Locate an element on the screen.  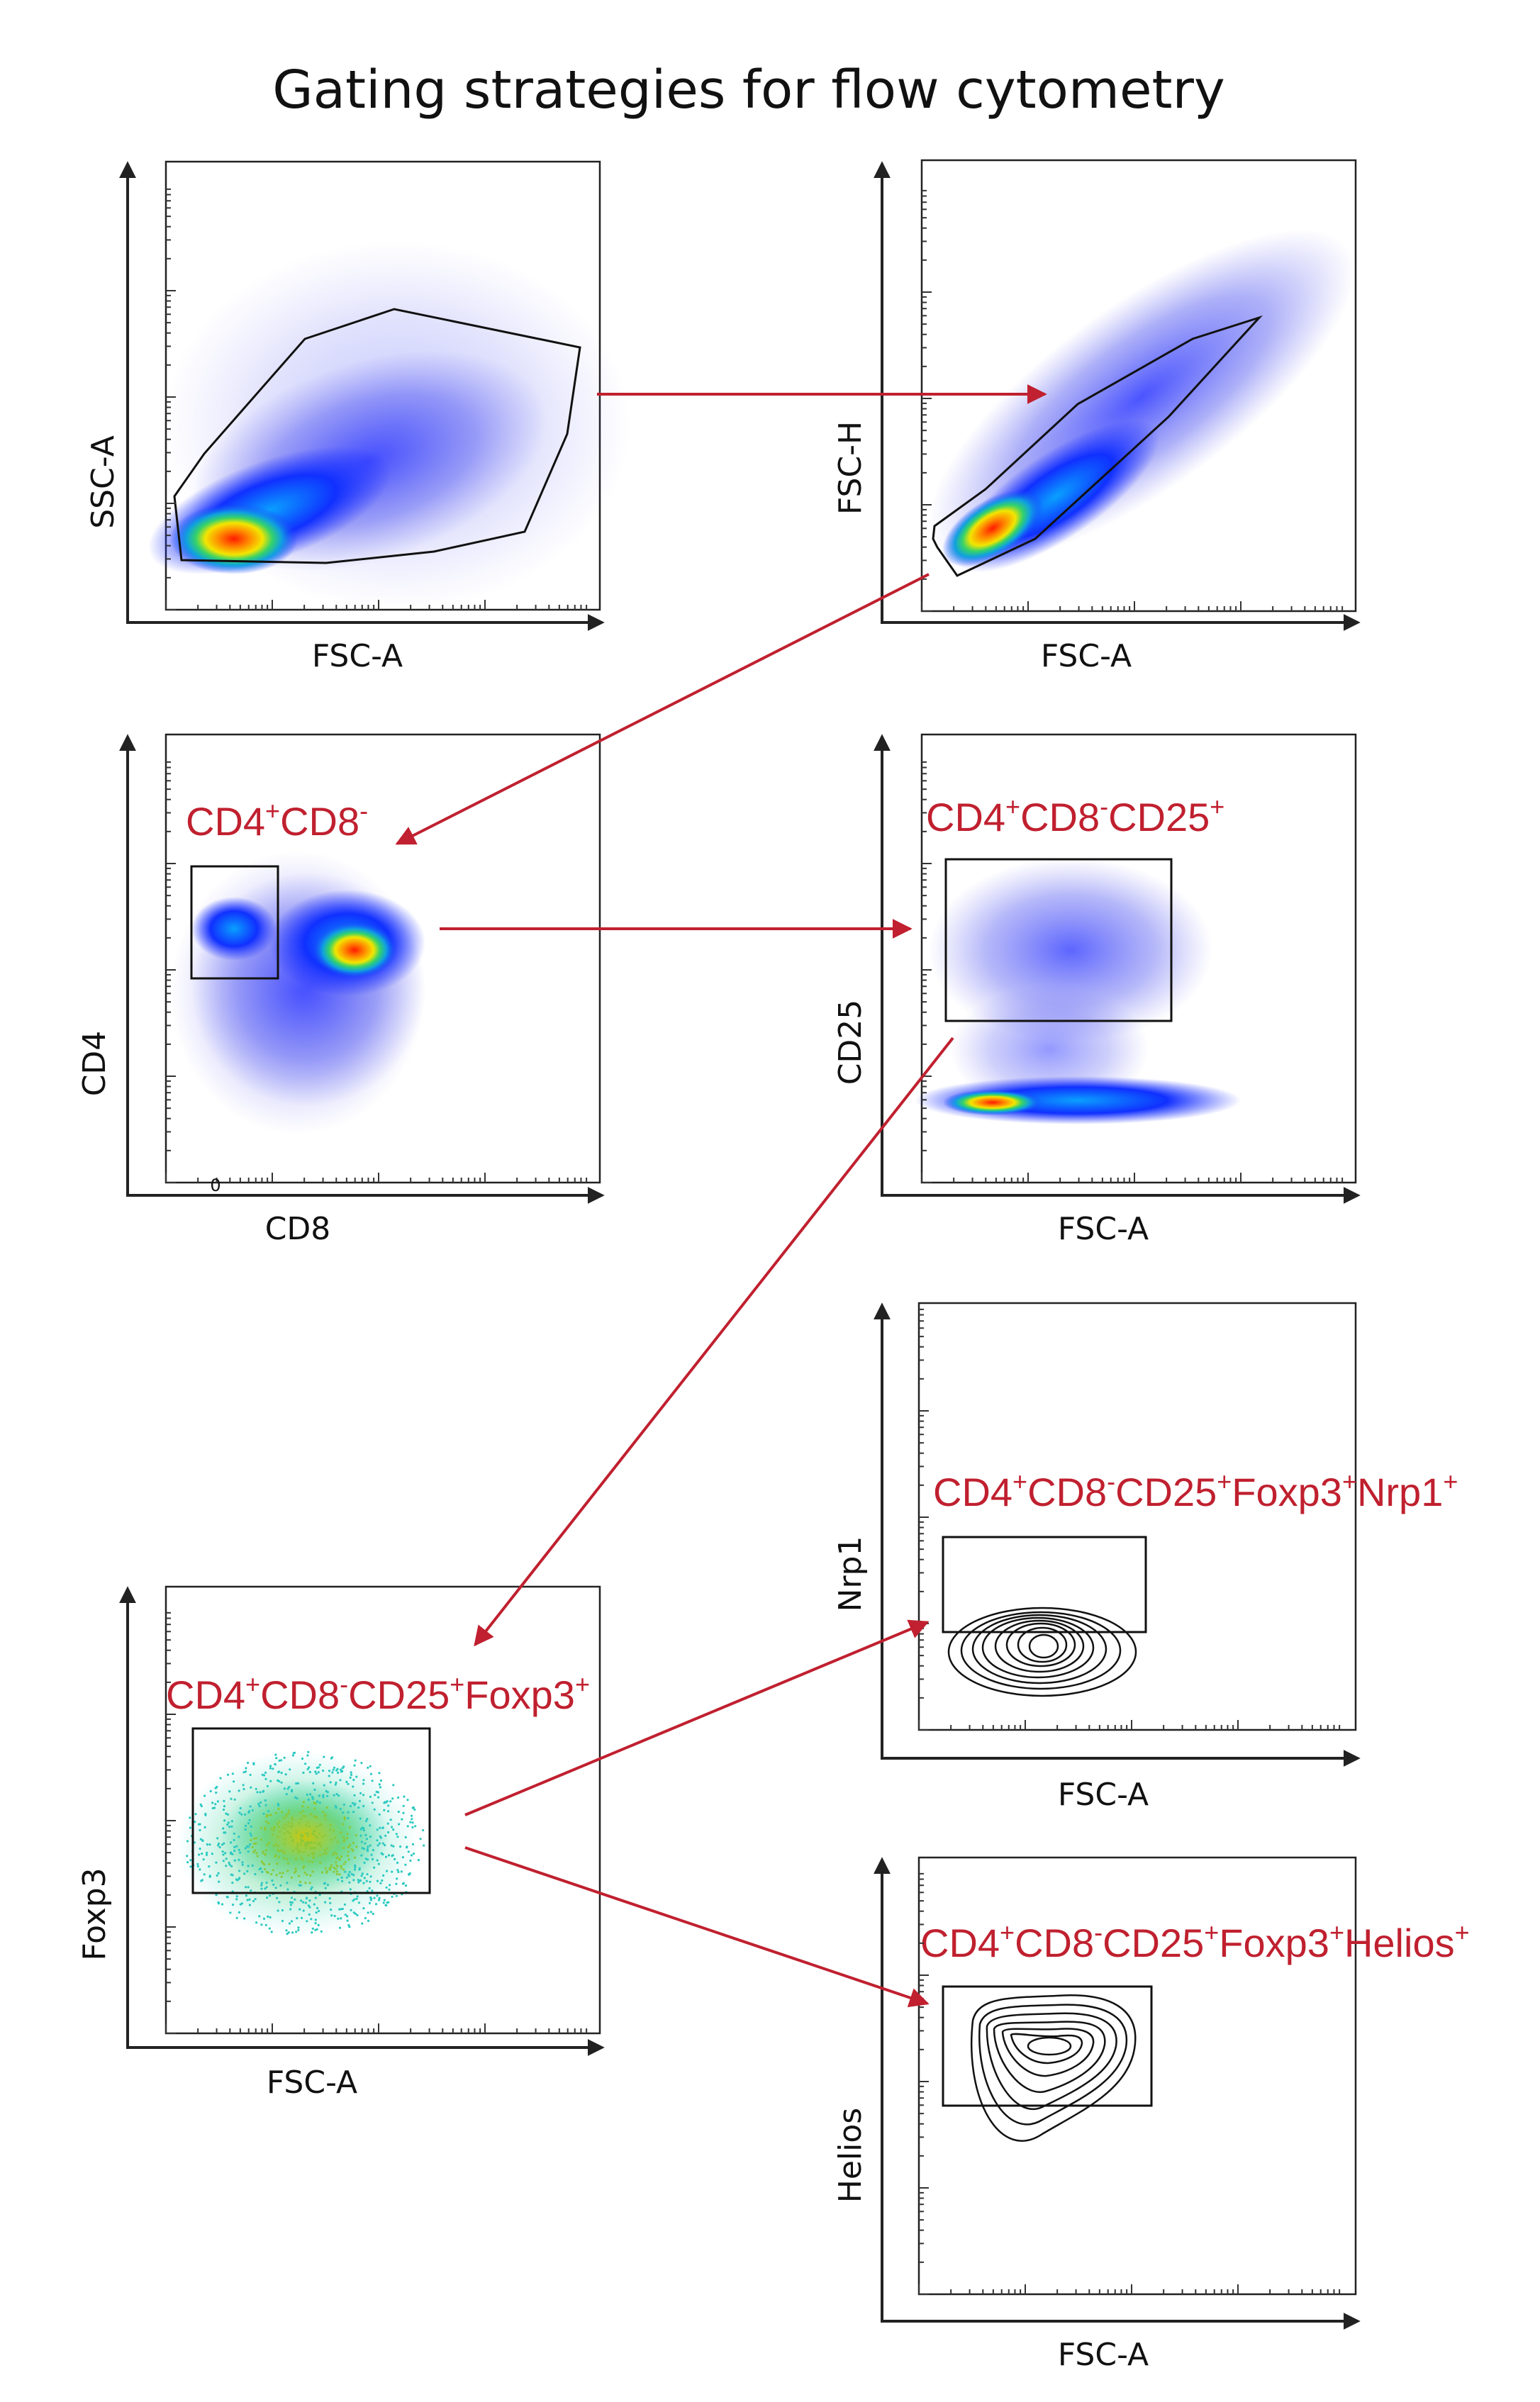
x-tick-zero: 0 is located at coordinates (215, 1185).